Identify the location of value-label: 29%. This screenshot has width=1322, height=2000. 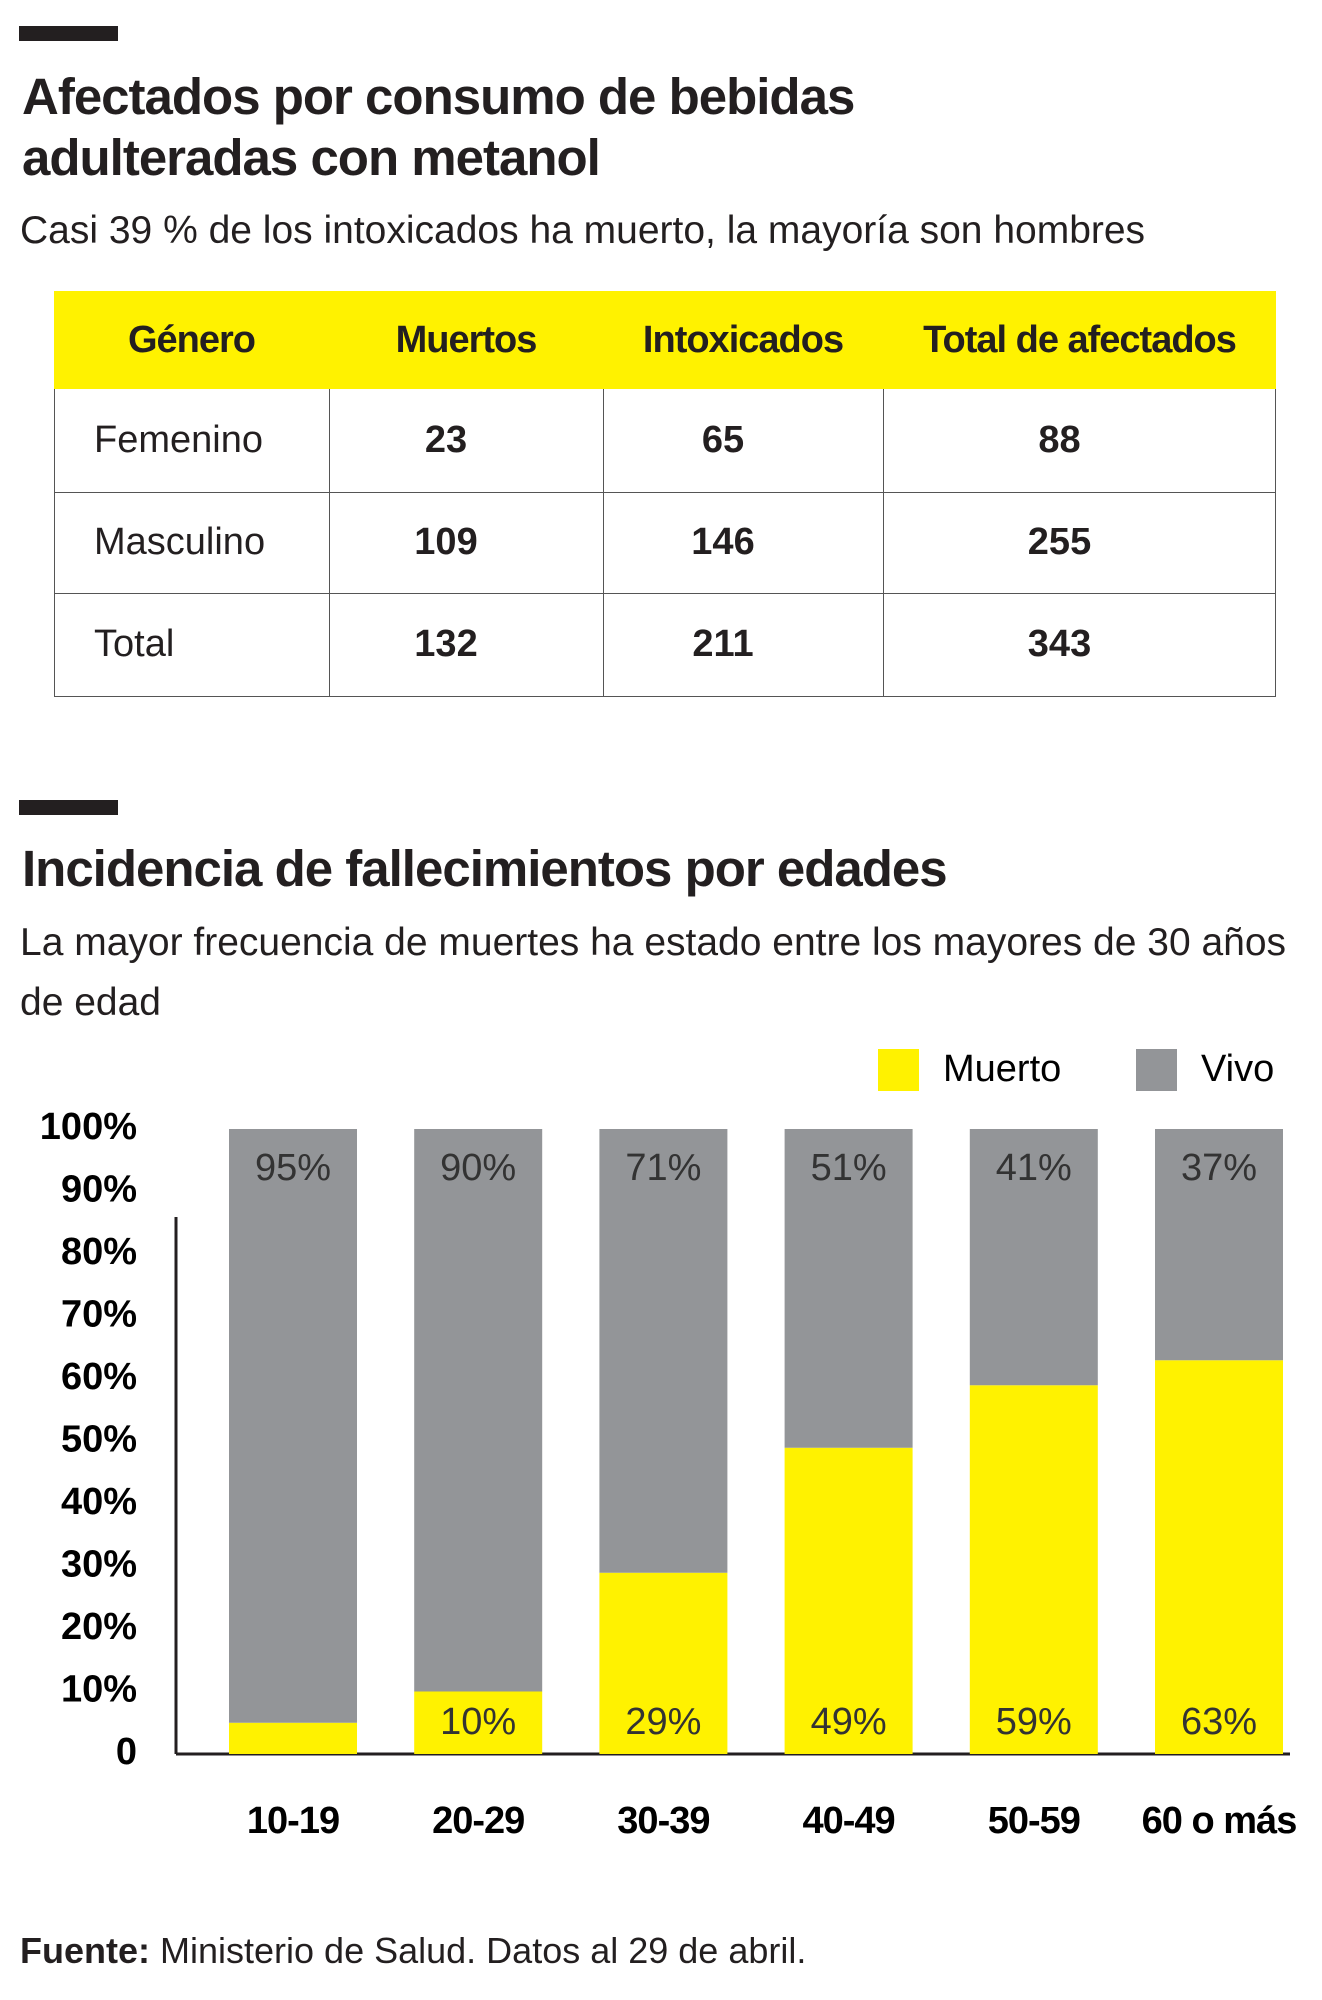
(663, 1722).